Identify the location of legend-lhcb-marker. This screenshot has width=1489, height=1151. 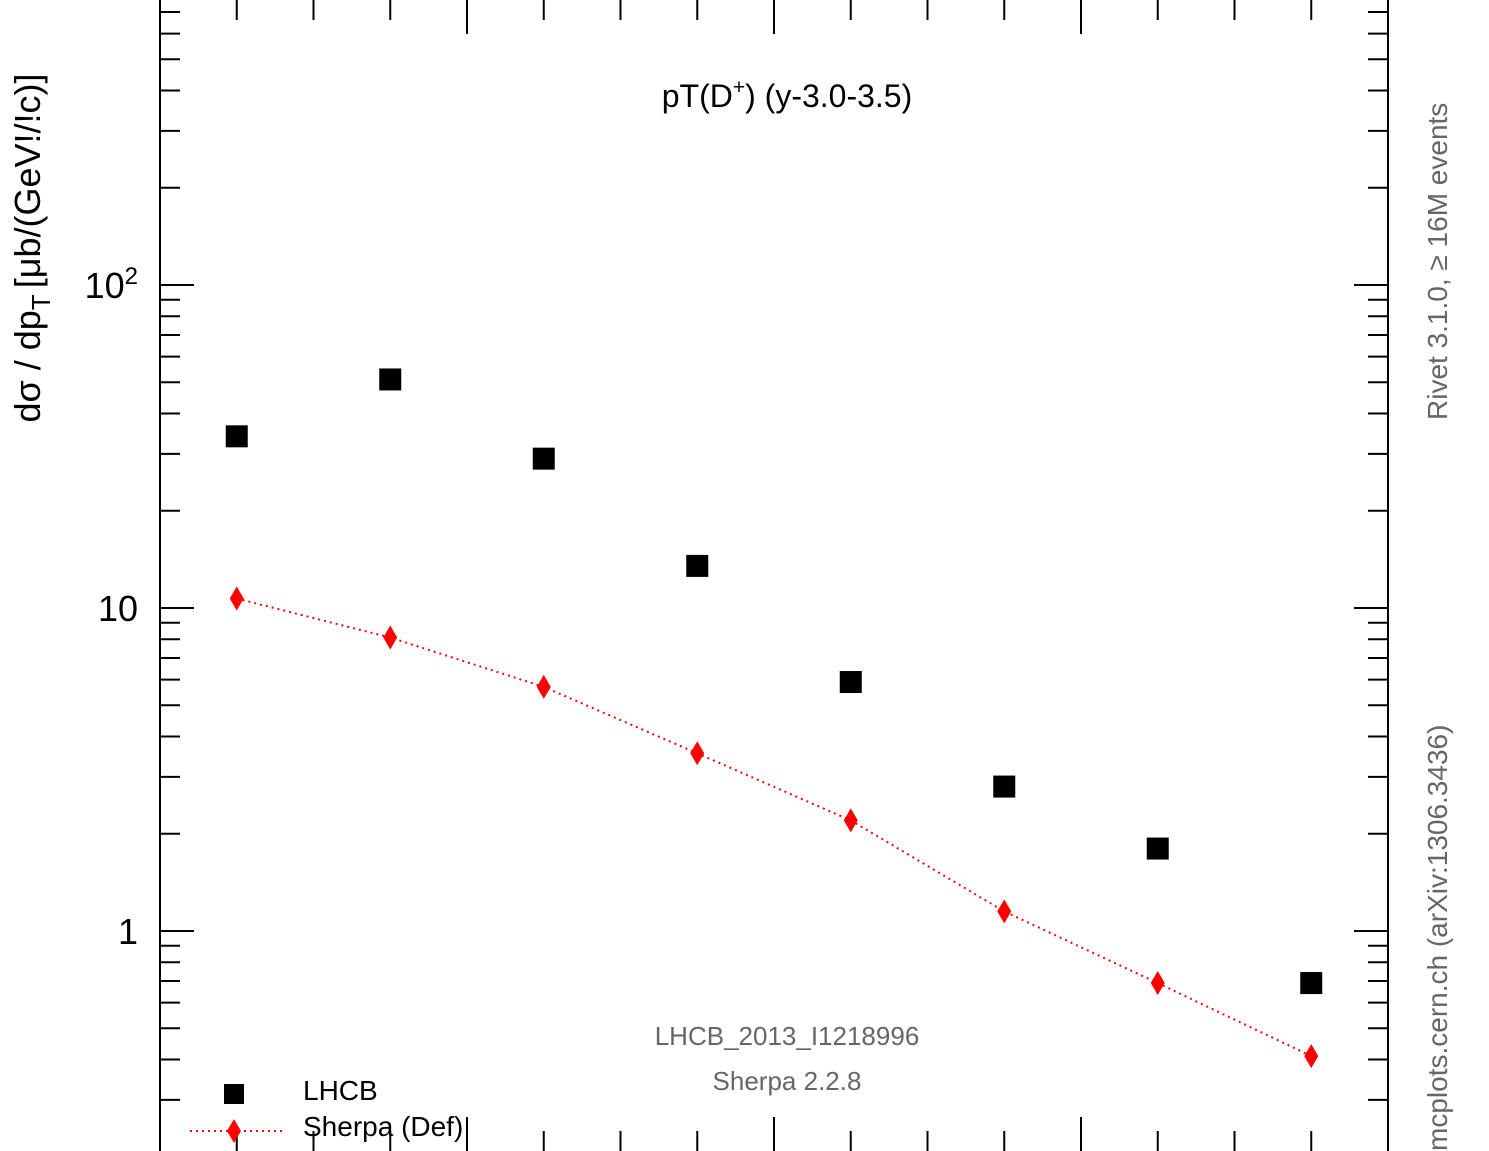
(234, 1094).